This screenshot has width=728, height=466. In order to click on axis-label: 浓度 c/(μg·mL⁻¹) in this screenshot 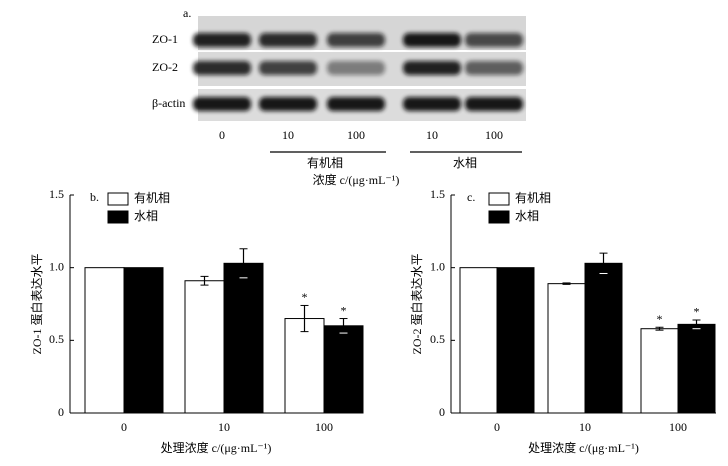, I will do `click(356, 179)`.